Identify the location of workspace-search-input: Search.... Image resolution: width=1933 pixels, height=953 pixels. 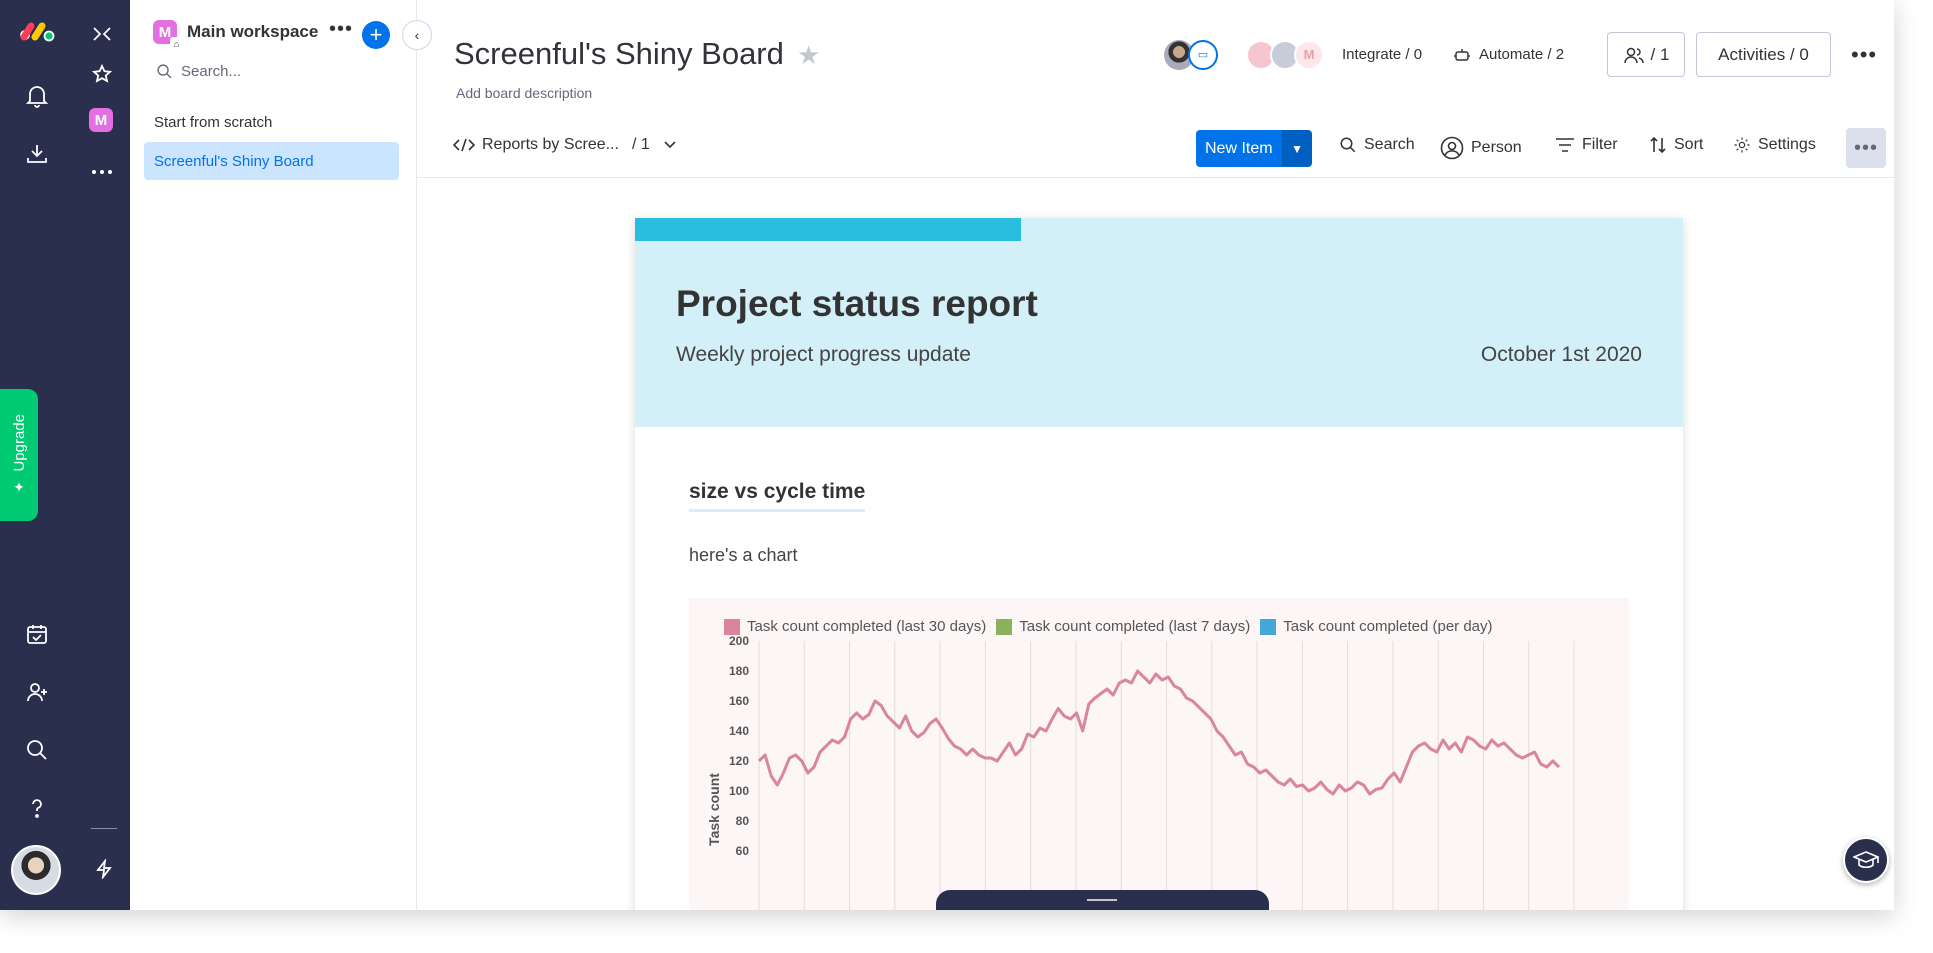
(198, 71).